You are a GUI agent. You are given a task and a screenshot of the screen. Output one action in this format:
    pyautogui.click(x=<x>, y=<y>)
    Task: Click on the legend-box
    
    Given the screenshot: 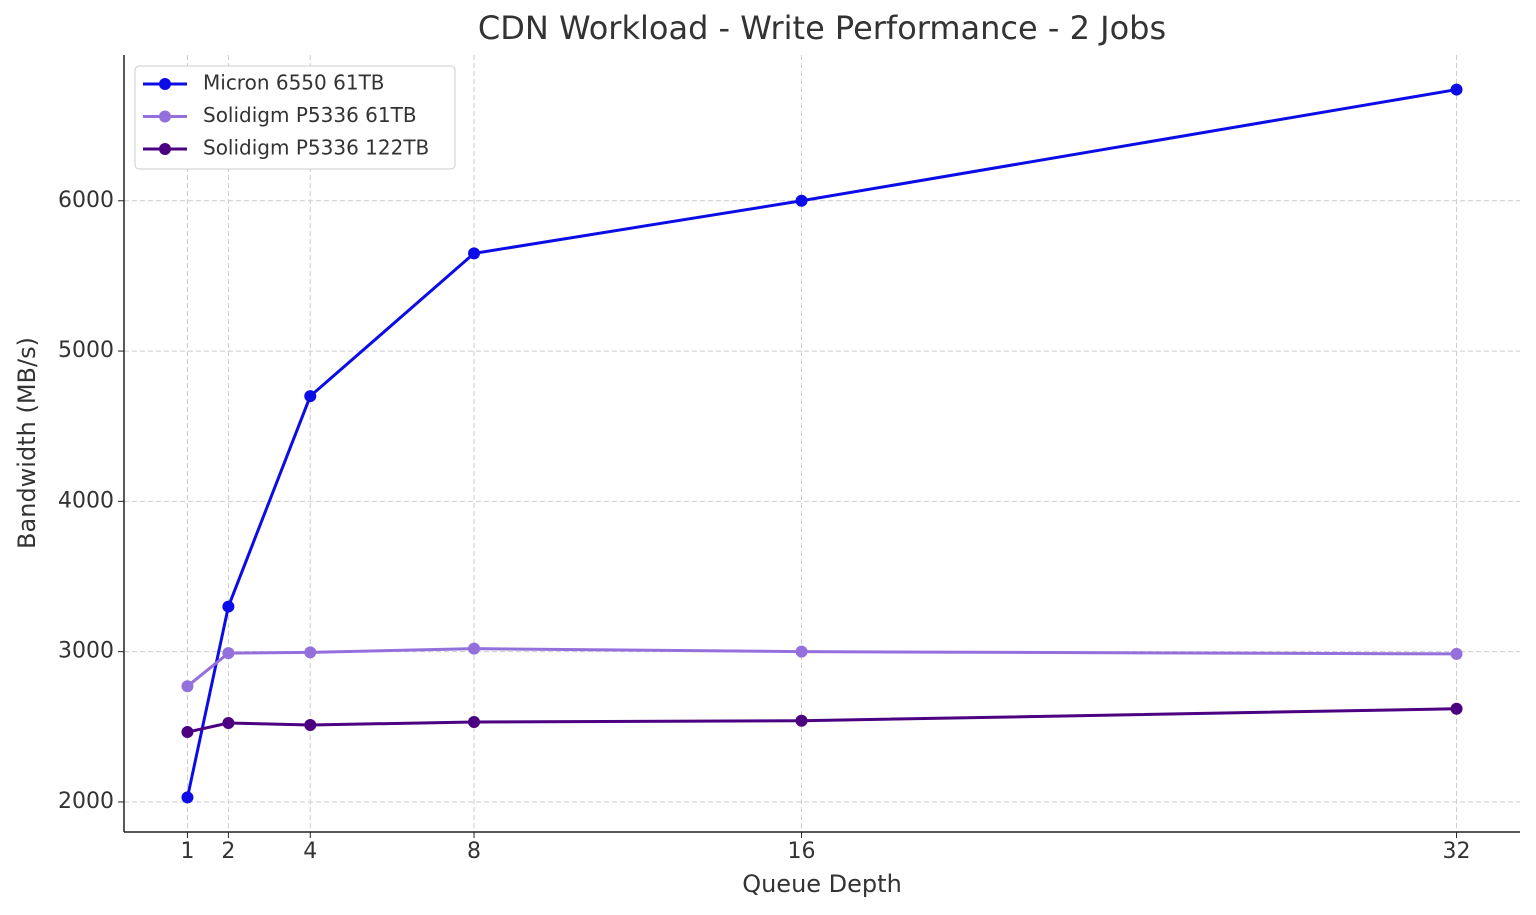 What is the action you would take?
    pyautogui.click(x=295, y=117)
    